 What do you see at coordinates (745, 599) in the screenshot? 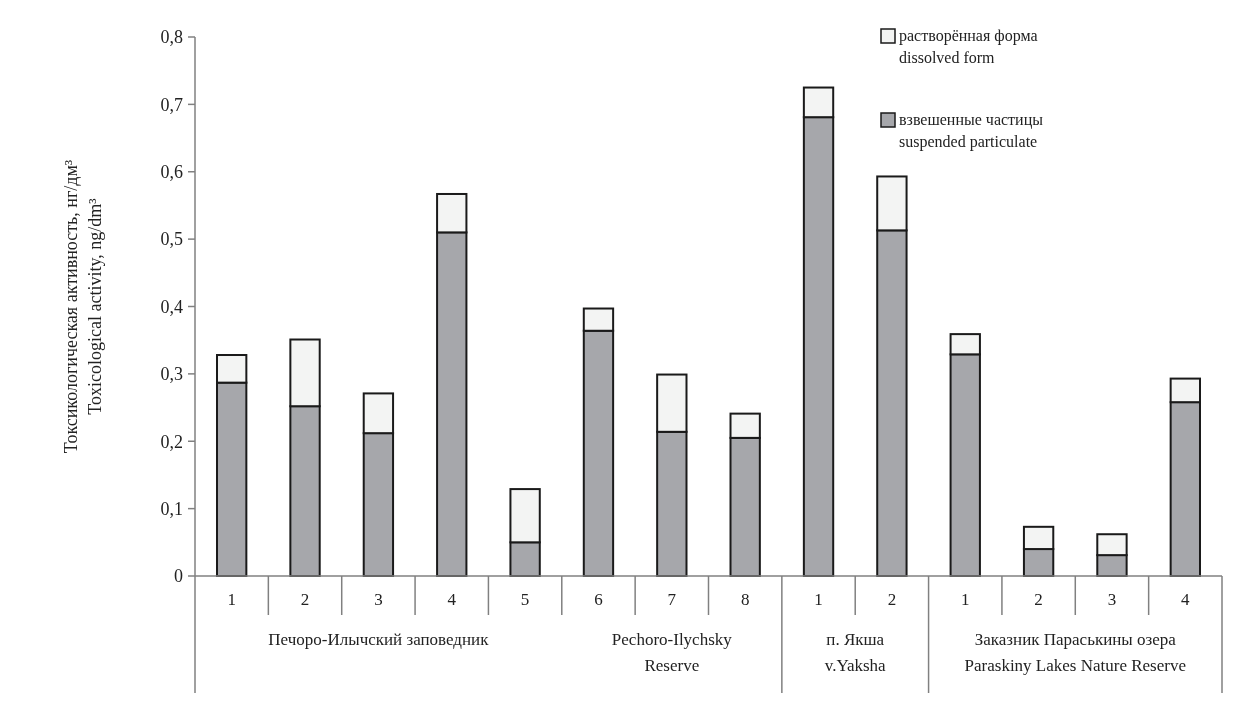
I see `x-tick-label: 8` at bounding box center [745, 599].